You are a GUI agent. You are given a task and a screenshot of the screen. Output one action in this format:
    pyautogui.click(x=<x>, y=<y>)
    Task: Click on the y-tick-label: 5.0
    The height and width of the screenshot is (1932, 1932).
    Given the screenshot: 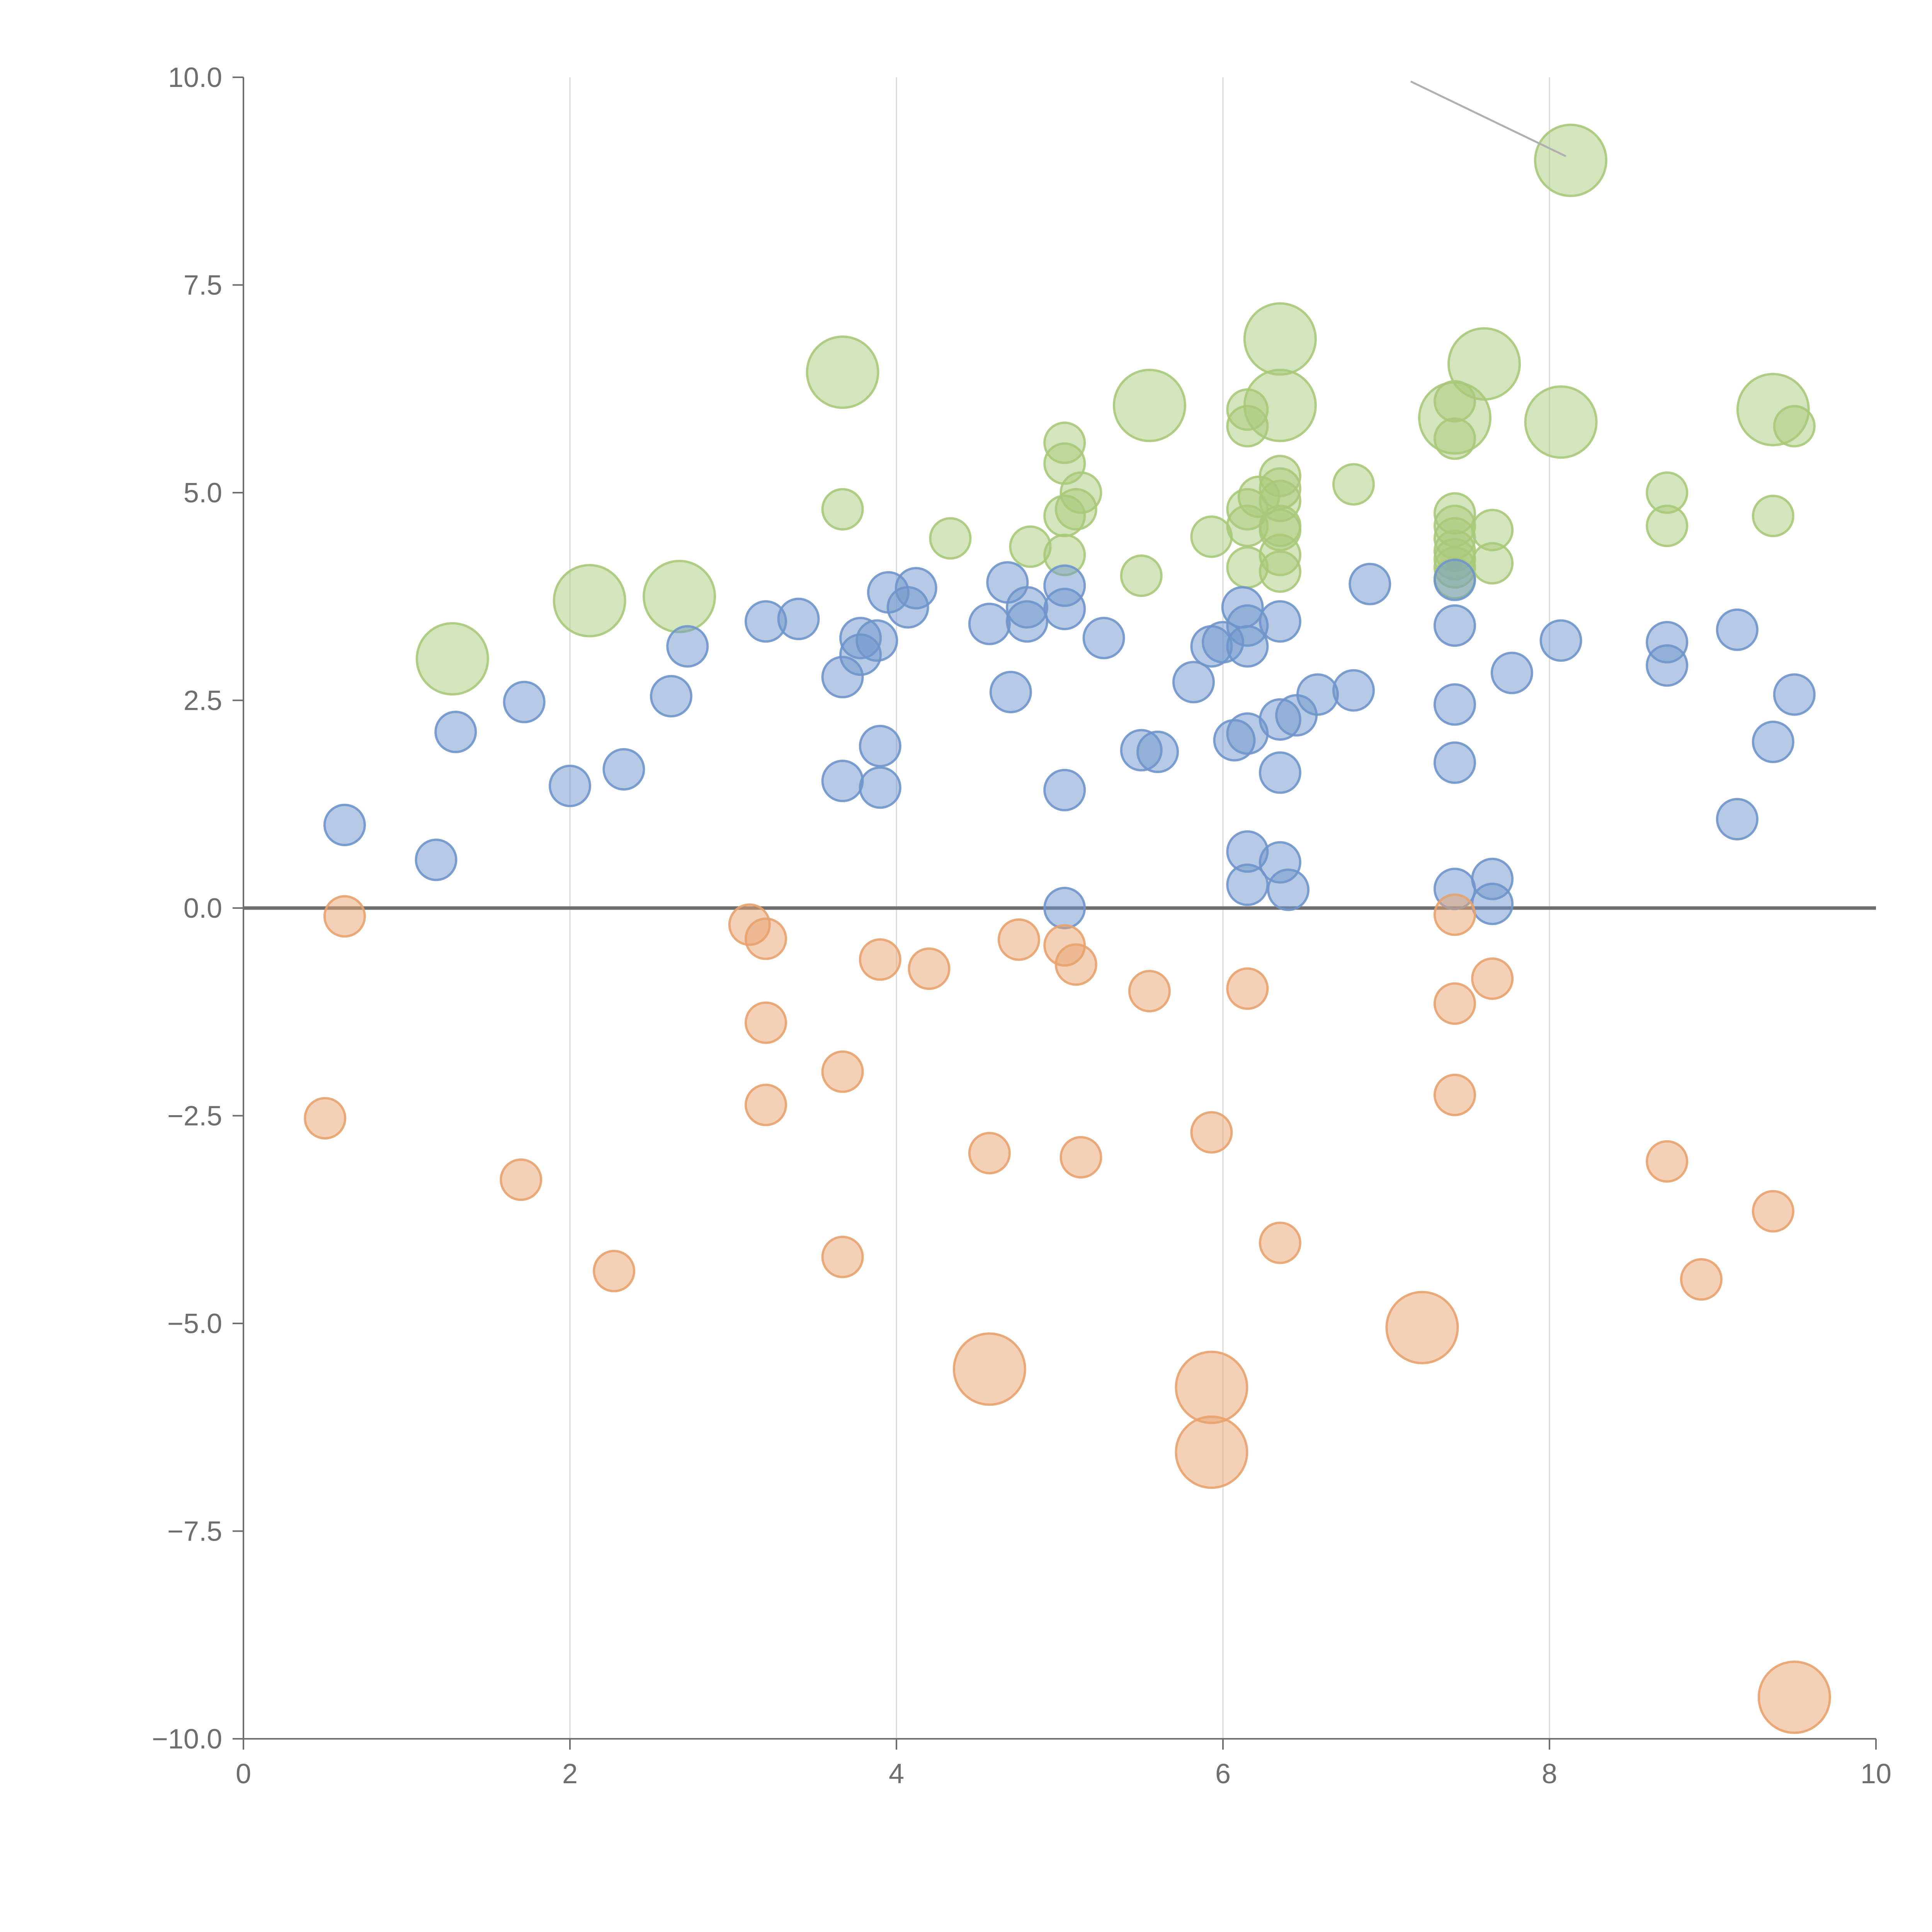 What is the action you would take?
    pyautogui.click(x=203, y=493)
    